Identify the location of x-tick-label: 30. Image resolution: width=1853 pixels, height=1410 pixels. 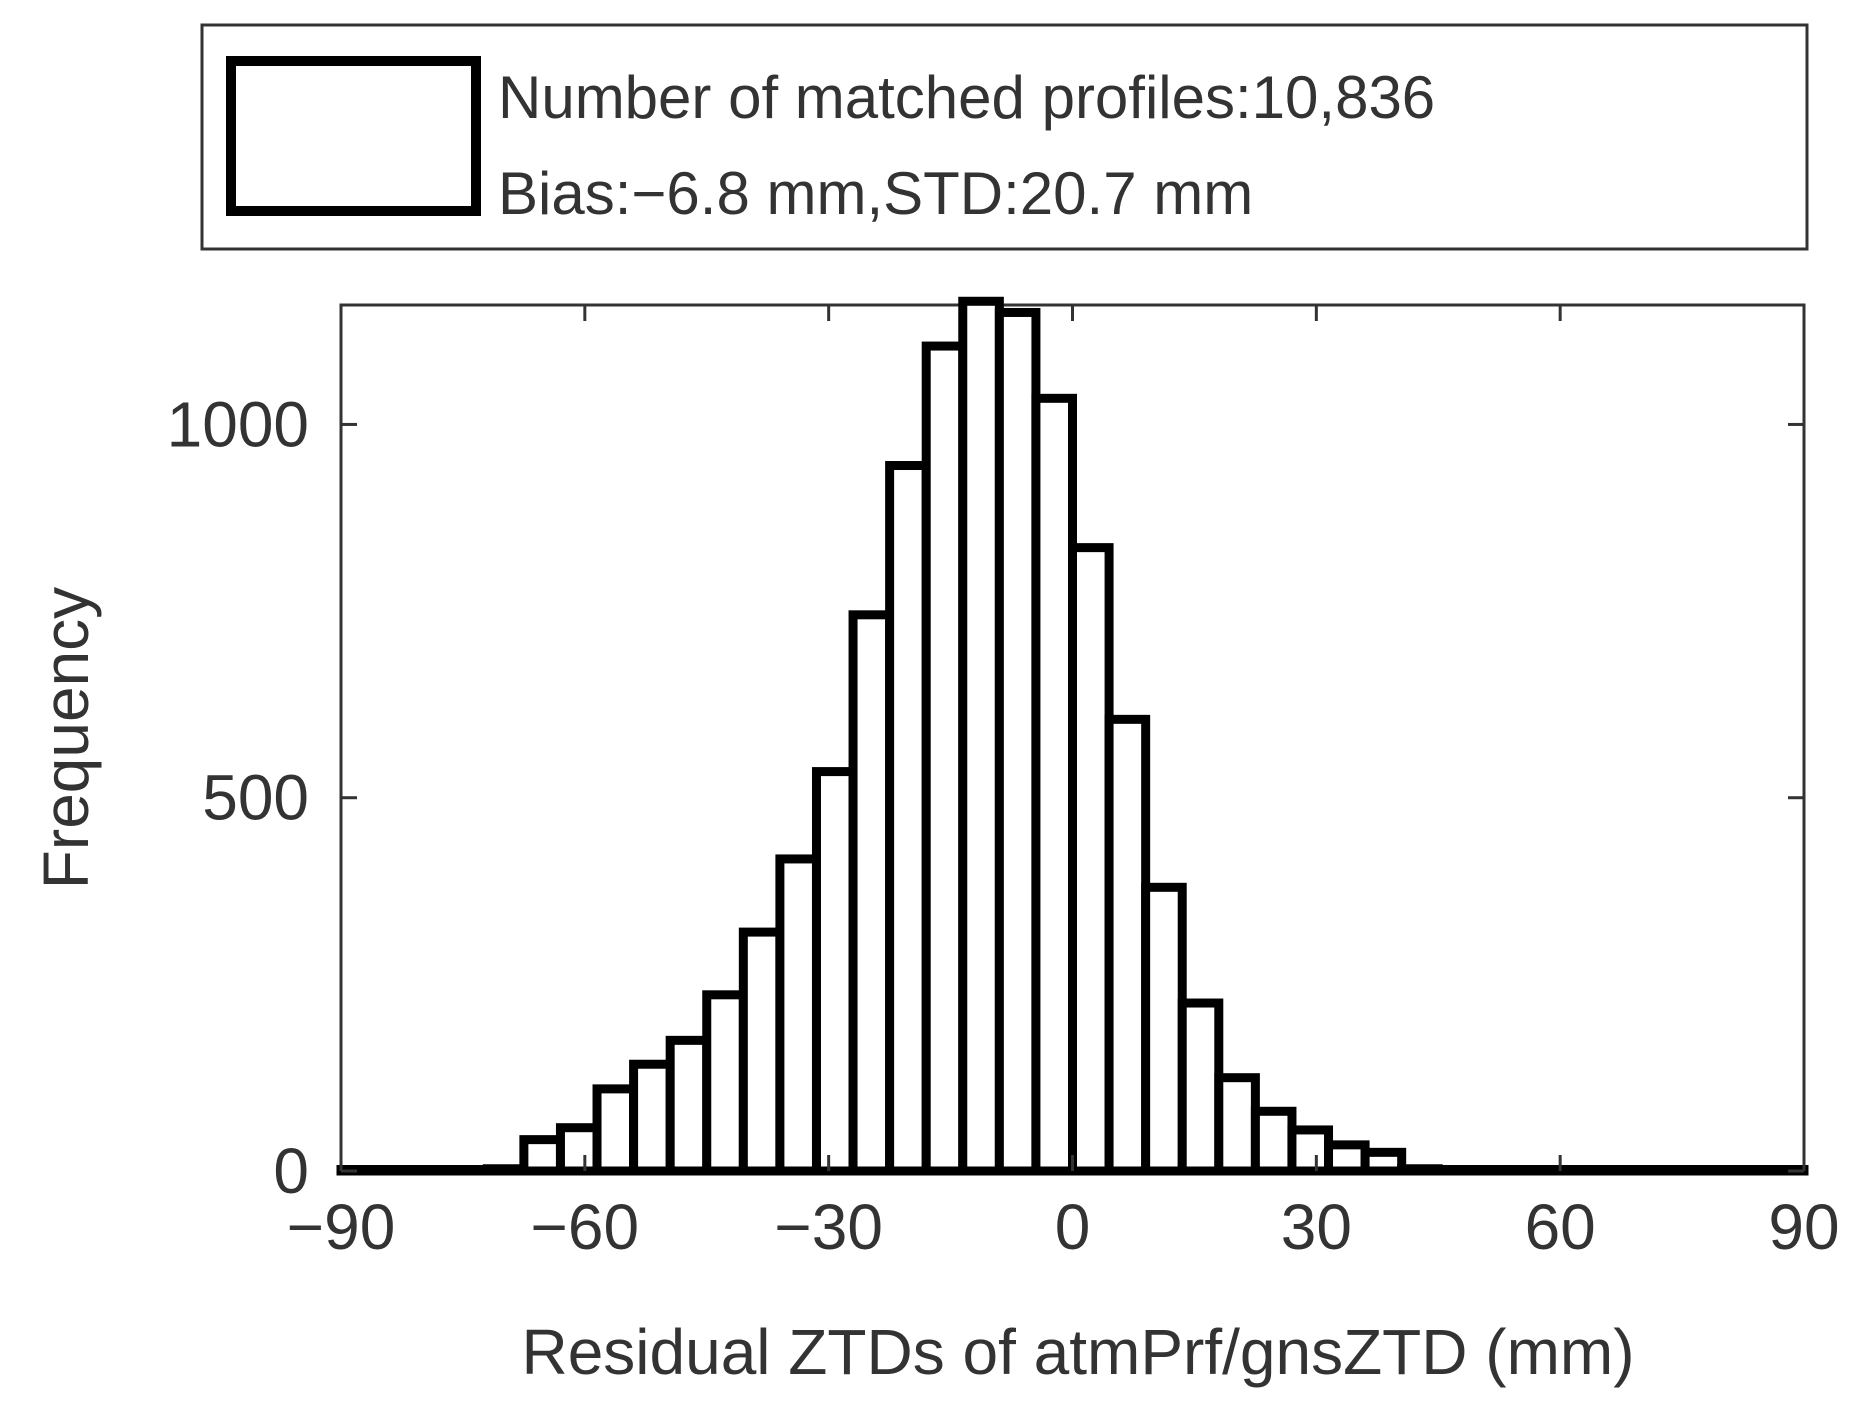
(1316, 1227).